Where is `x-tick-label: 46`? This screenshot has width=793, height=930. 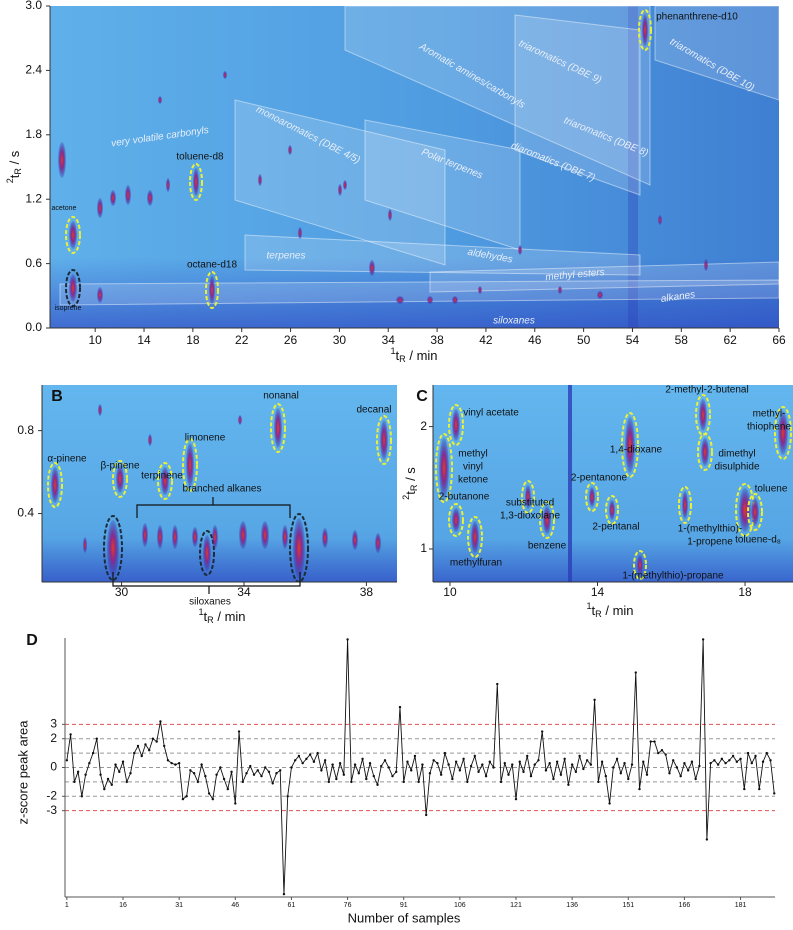
x-tick-label: 46 is located at coordinates (235, 905).